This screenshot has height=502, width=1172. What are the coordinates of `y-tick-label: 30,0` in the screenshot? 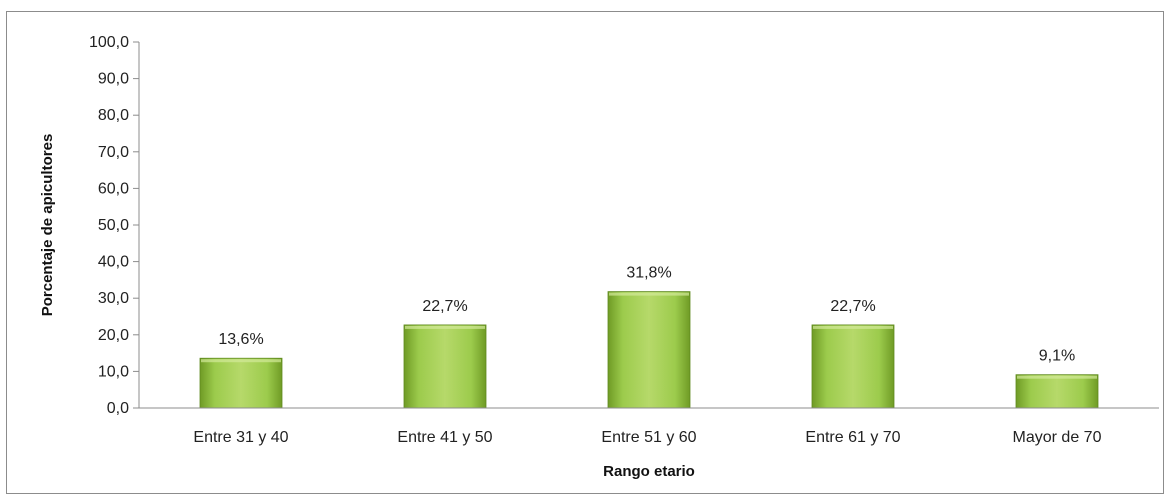 It's located at (113, 298).